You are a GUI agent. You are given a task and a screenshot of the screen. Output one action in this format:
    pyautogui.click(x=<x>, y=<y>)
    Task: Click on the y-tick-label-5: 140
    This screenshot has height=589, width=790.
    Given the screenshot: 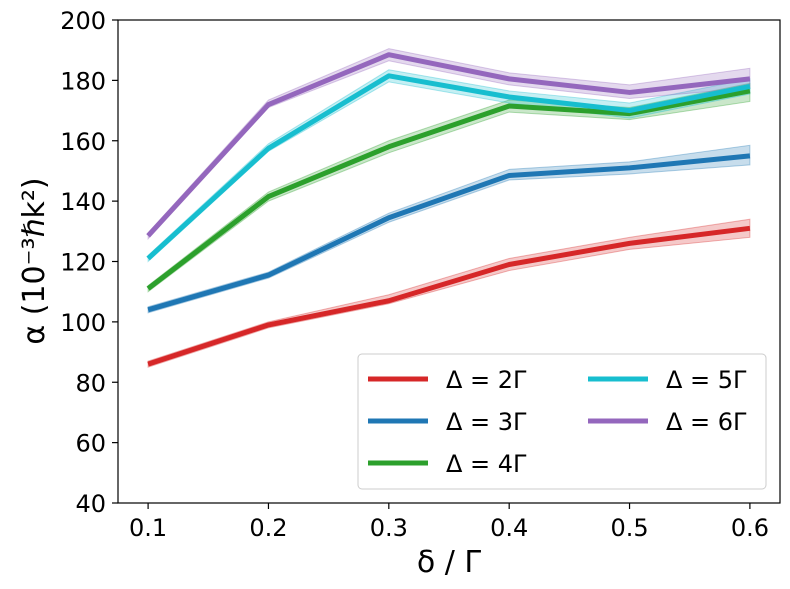 What is the action you would take?
    pyautogui.click(x=83, y=202)
    